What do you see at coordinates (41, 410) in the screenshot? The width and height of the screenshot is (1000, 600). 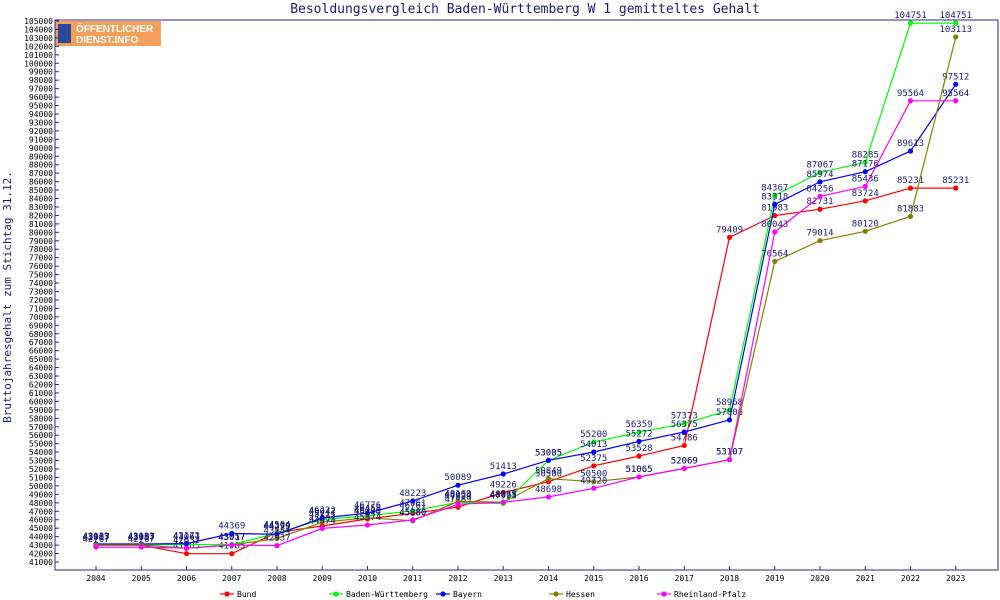 I see `y-tick-label: 59000` at bounding box center [41, 410].